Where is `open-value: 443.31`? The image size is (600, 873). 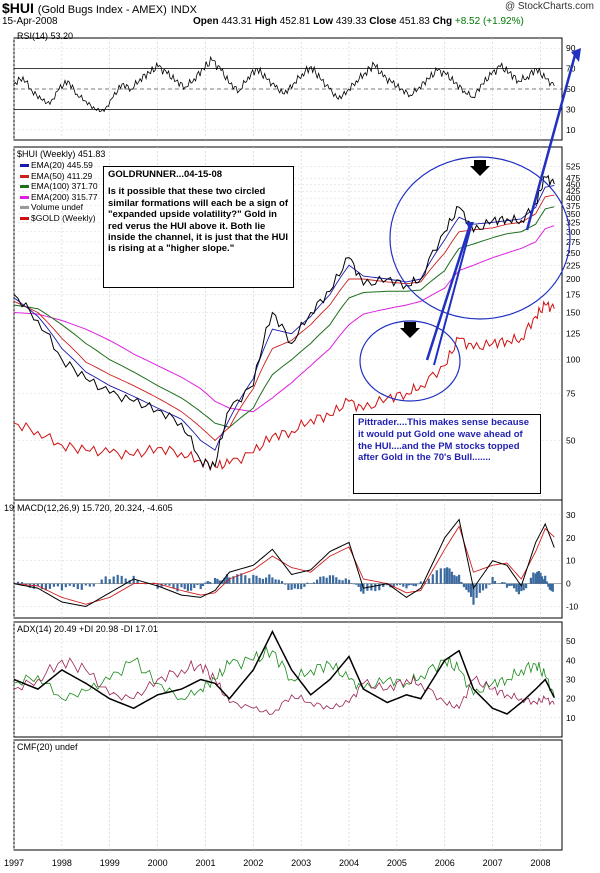
open-value: 443.31 is located at coordinates (236, 21).